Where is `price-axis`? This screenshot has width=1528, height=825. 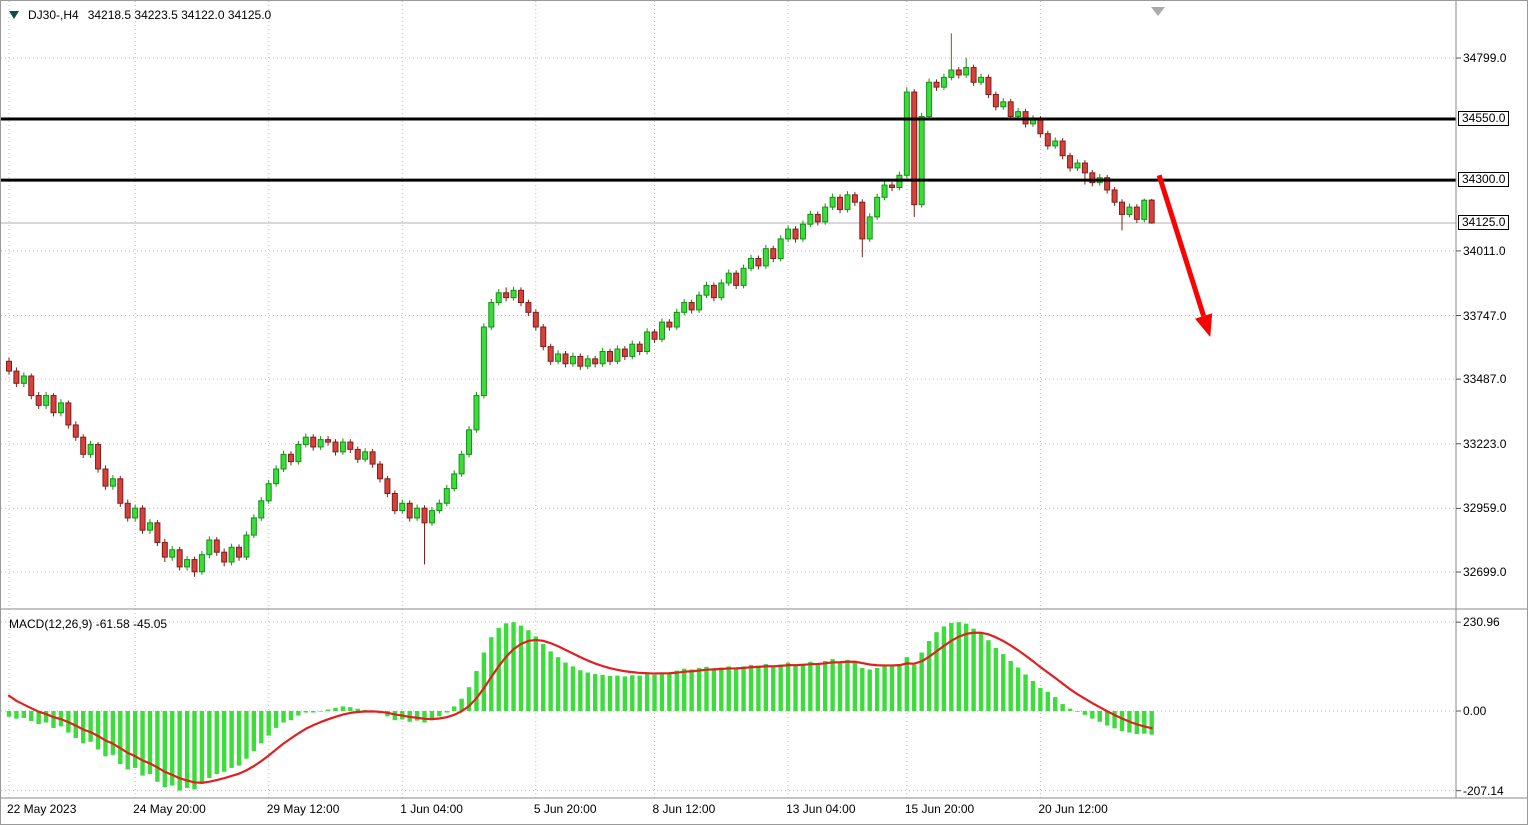
price-axis is located at coordinates (1490, 399).